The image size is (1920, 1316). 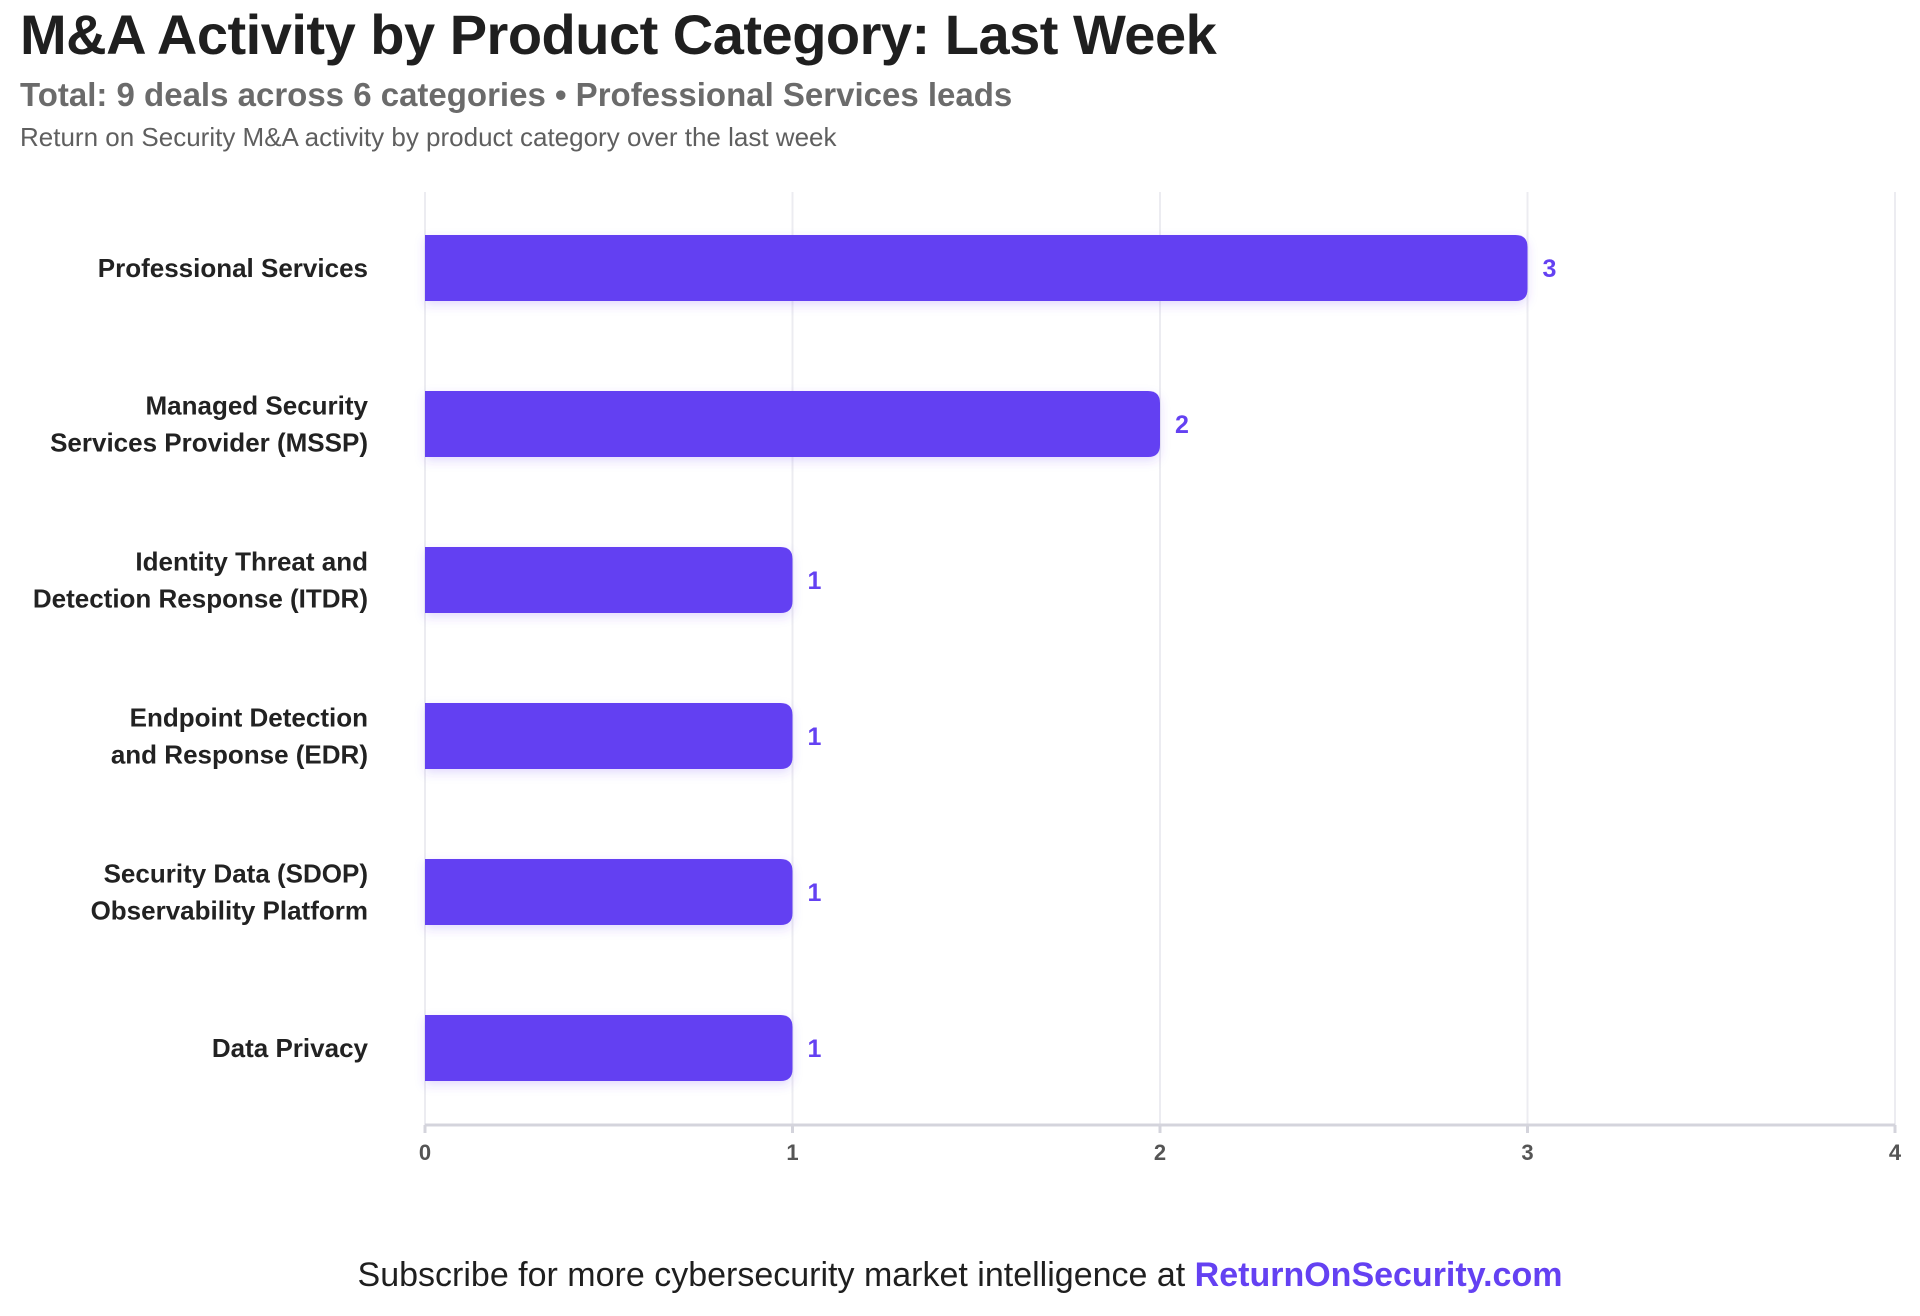 What do you see at coordinates (200, 599) in the screenshot?
I see `category-label-line: Detection Response (ITDR)` at bounding box center [200, 599].